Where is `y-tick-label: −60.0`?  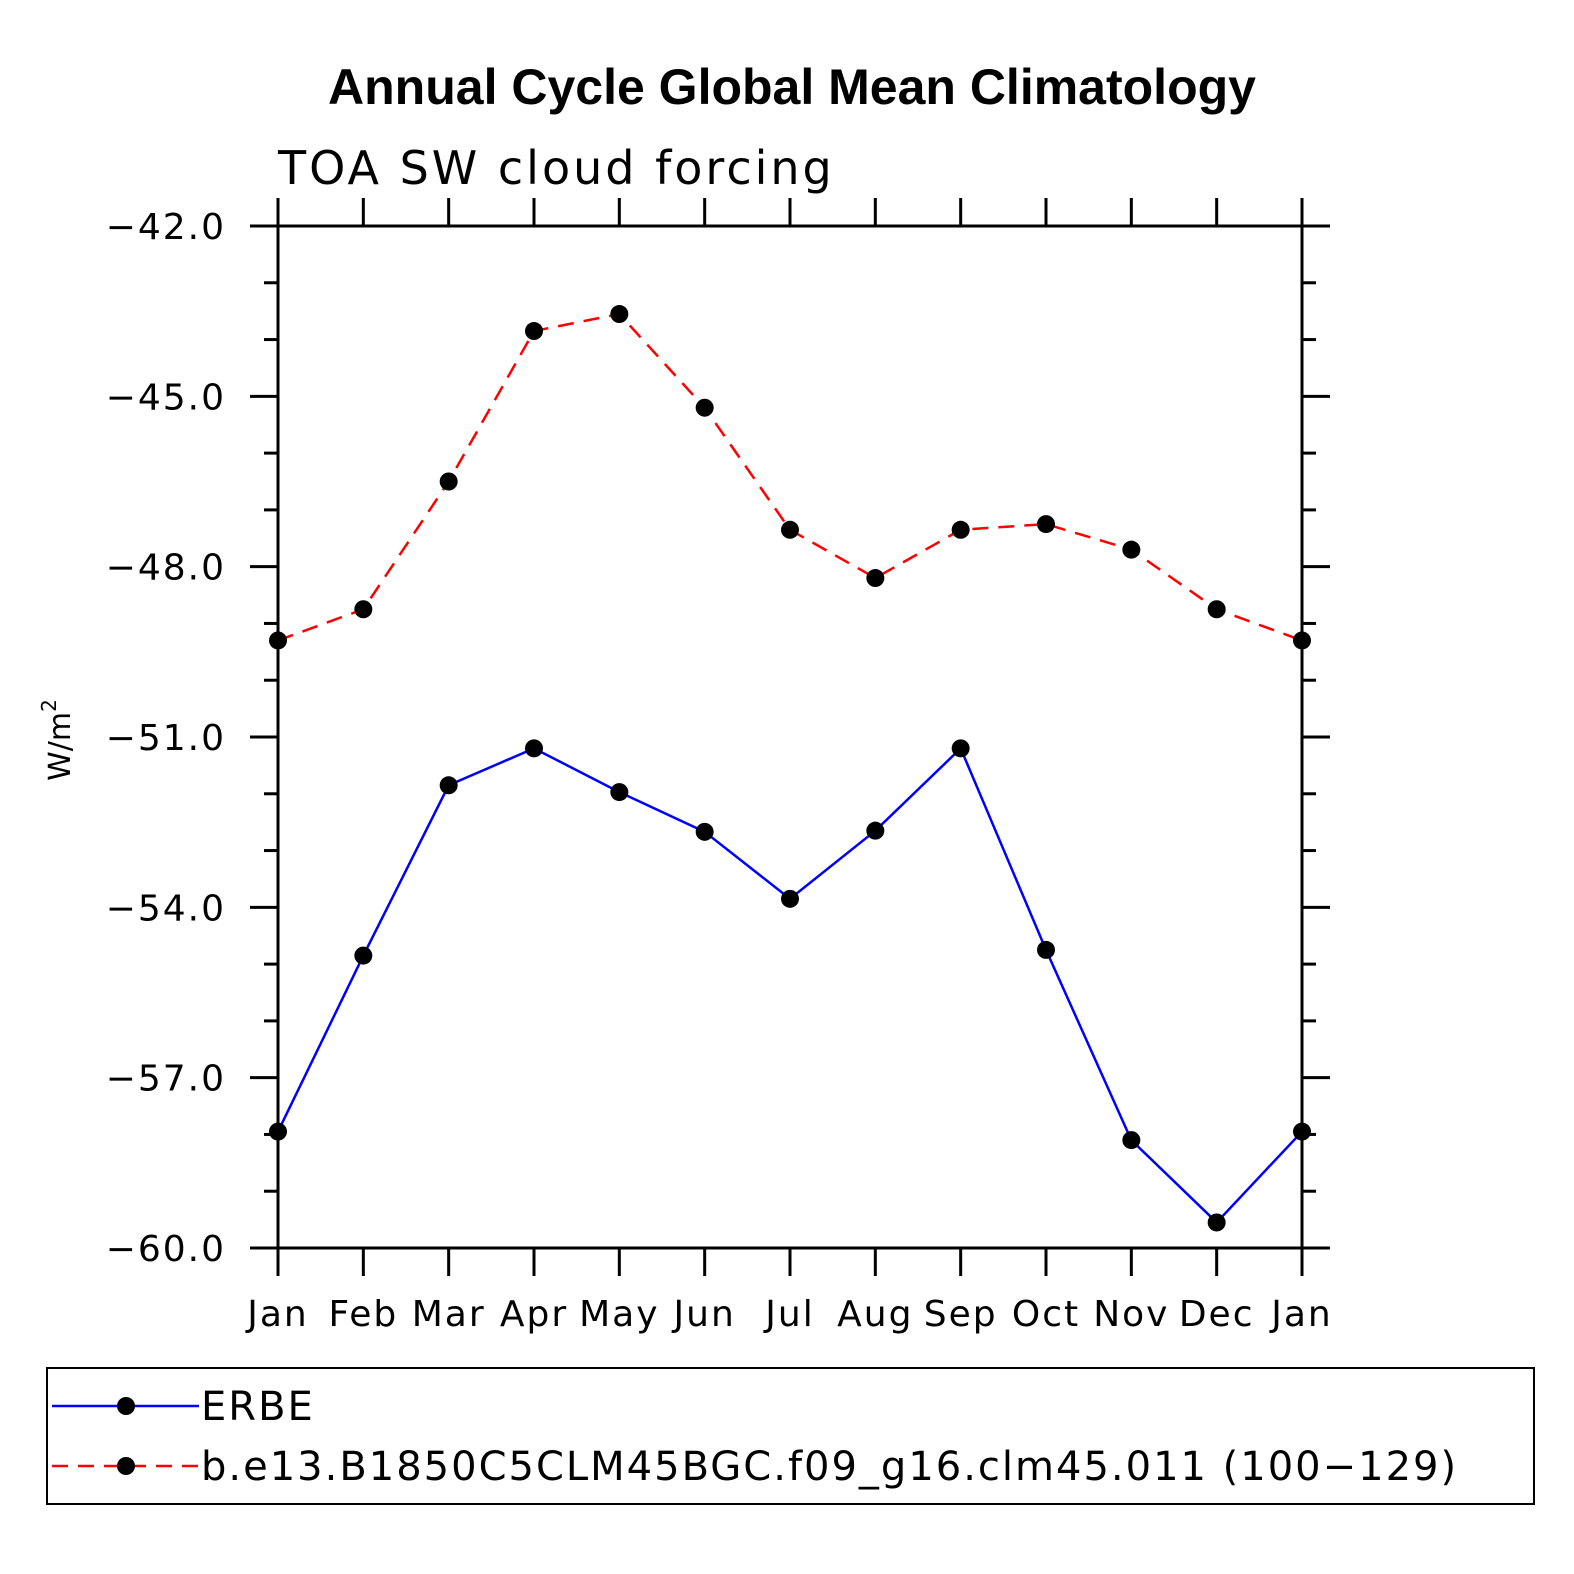
y-tick-label: −60.0 is located at coordinates (166, 1249).